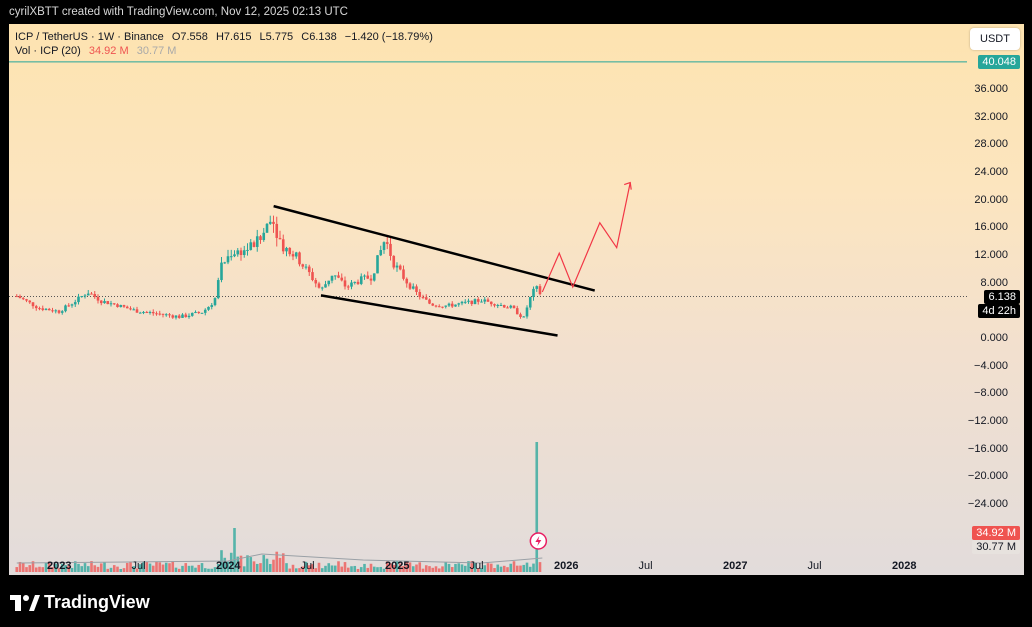 The image size is (1032, 627). I want to click on time-axis-tick: 2024, so click(228, 566).